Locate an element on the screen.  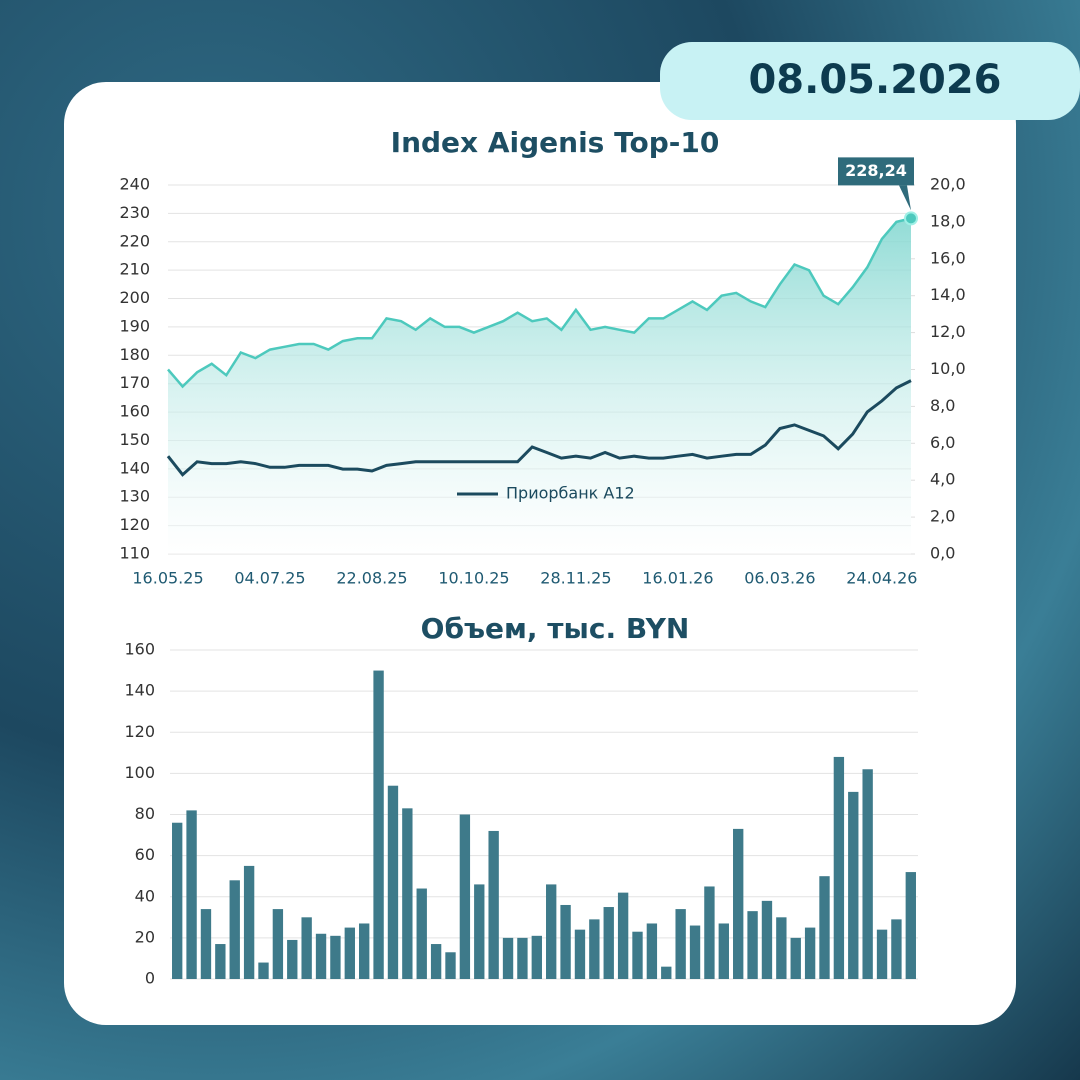
value-label: 228,24 is located at coordinates (876, 170).